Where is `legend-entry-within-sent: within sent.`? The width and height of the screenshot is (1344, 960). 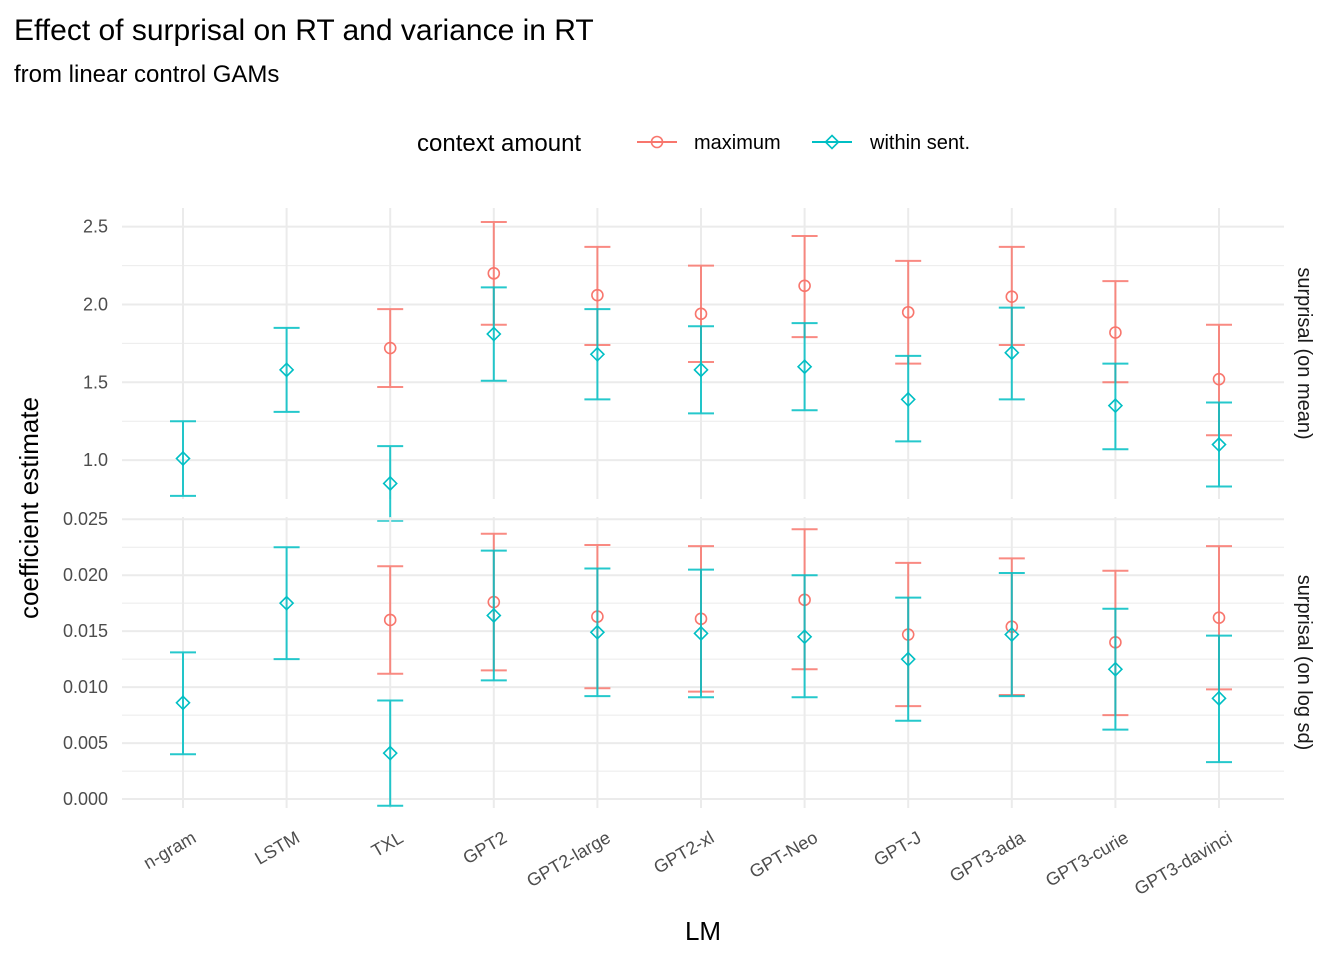
legend-entry-within-sent: within sent. is located at coordinates (891, 143).